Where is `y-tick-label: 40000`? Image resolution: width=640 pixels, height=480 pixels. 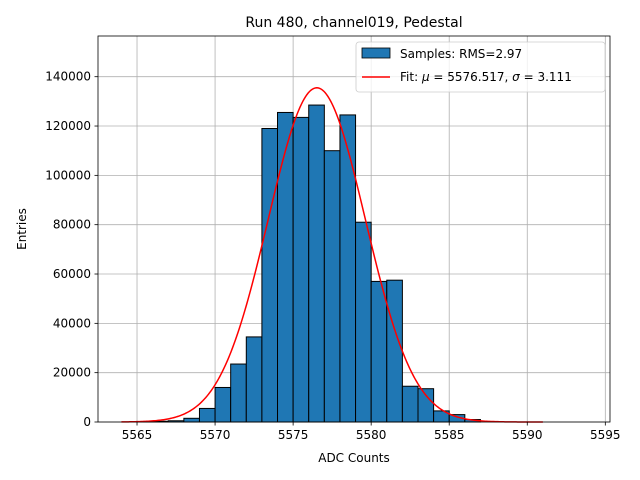
y-tick-label: 40000 is located at coordinates (72, 323).